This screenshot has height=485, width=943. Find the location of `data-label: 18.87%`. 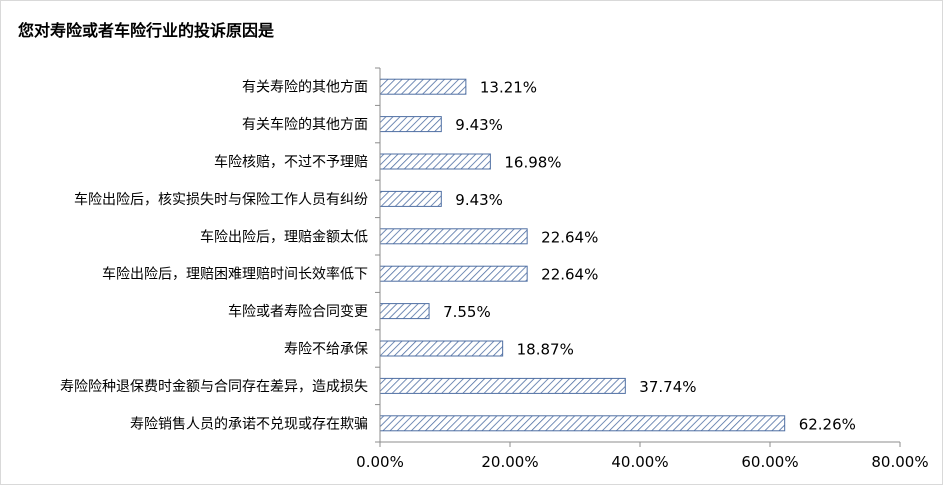

data-label: 18.87% is located at coordinates (545, 350).